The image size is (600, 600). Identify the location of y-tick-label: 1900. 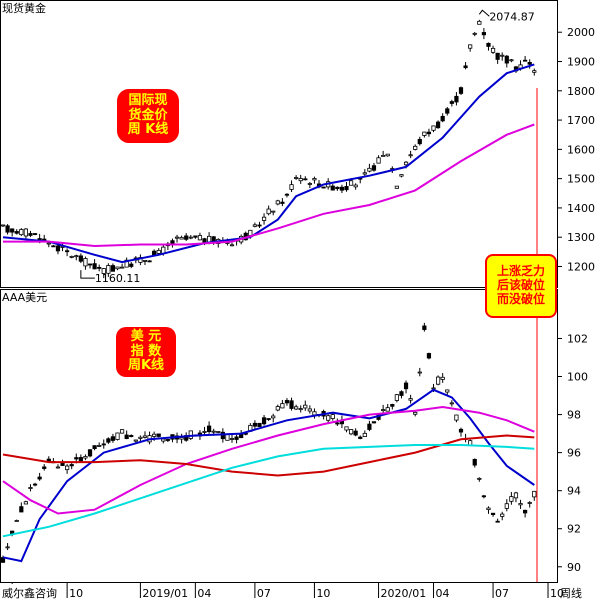
(581, 62).